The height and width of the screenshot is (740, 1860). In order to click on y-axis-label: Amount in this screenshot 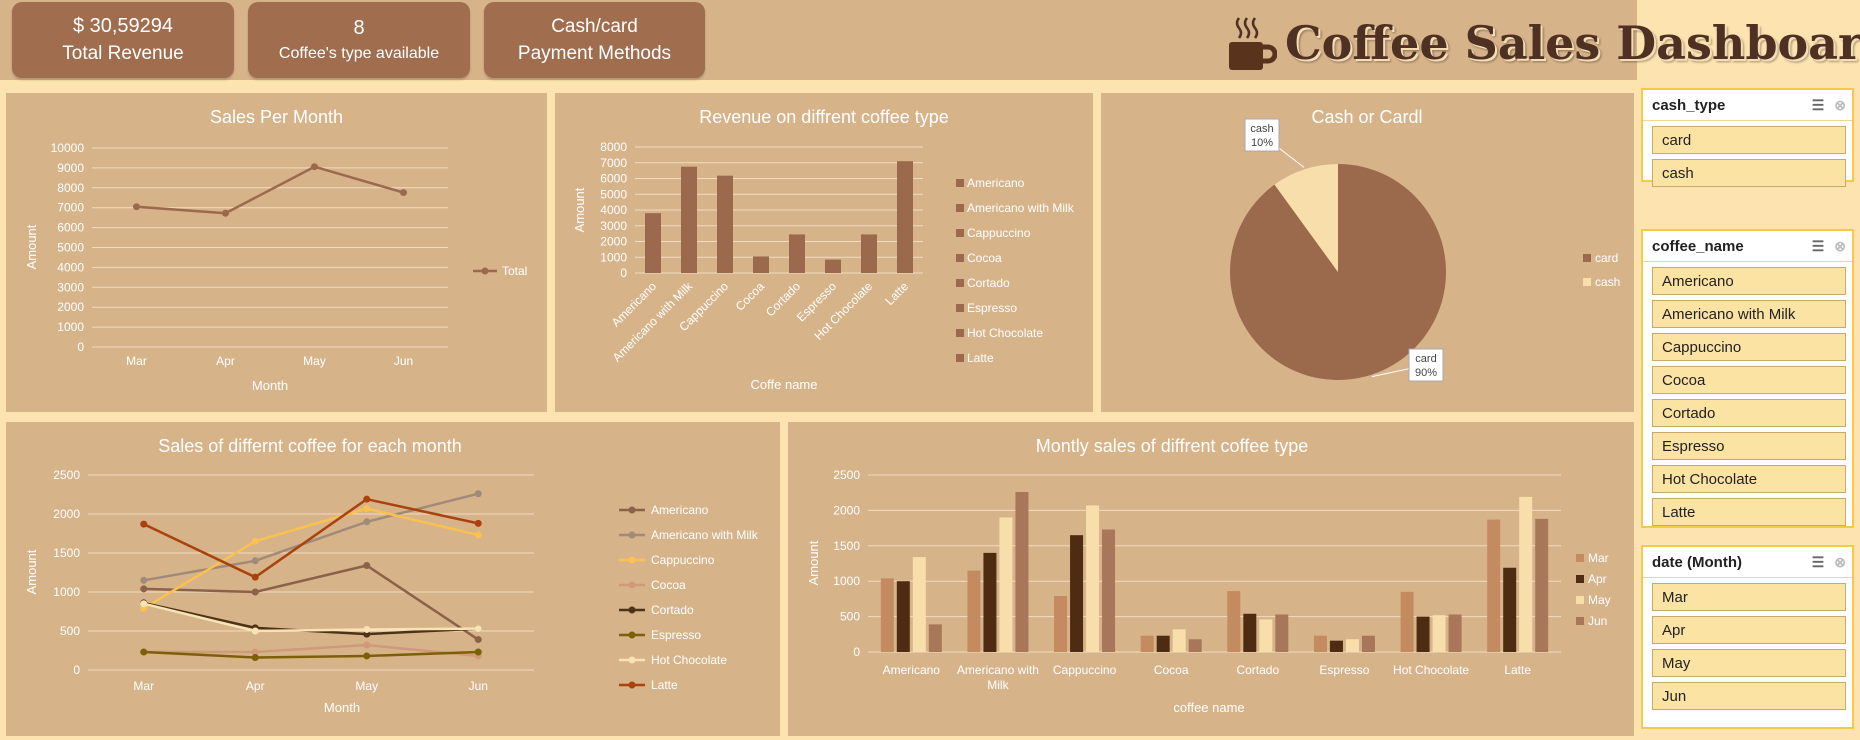, I will do `click(31, 571)`.